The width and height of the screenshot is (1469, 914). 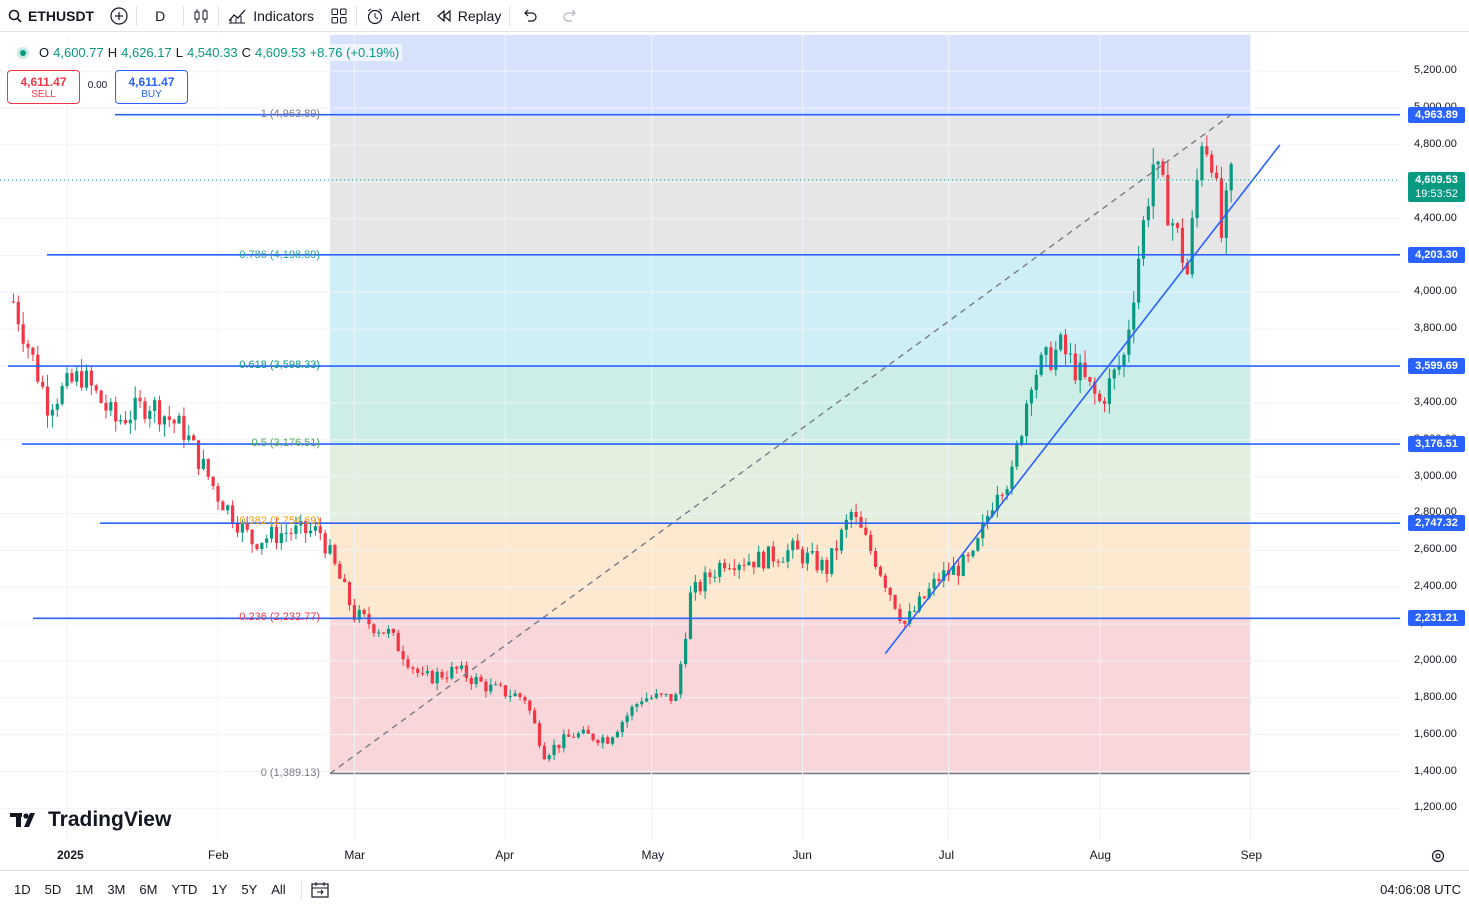 I want to click on bar-countdown: 19:53:52, so click(x=1436, y=193).